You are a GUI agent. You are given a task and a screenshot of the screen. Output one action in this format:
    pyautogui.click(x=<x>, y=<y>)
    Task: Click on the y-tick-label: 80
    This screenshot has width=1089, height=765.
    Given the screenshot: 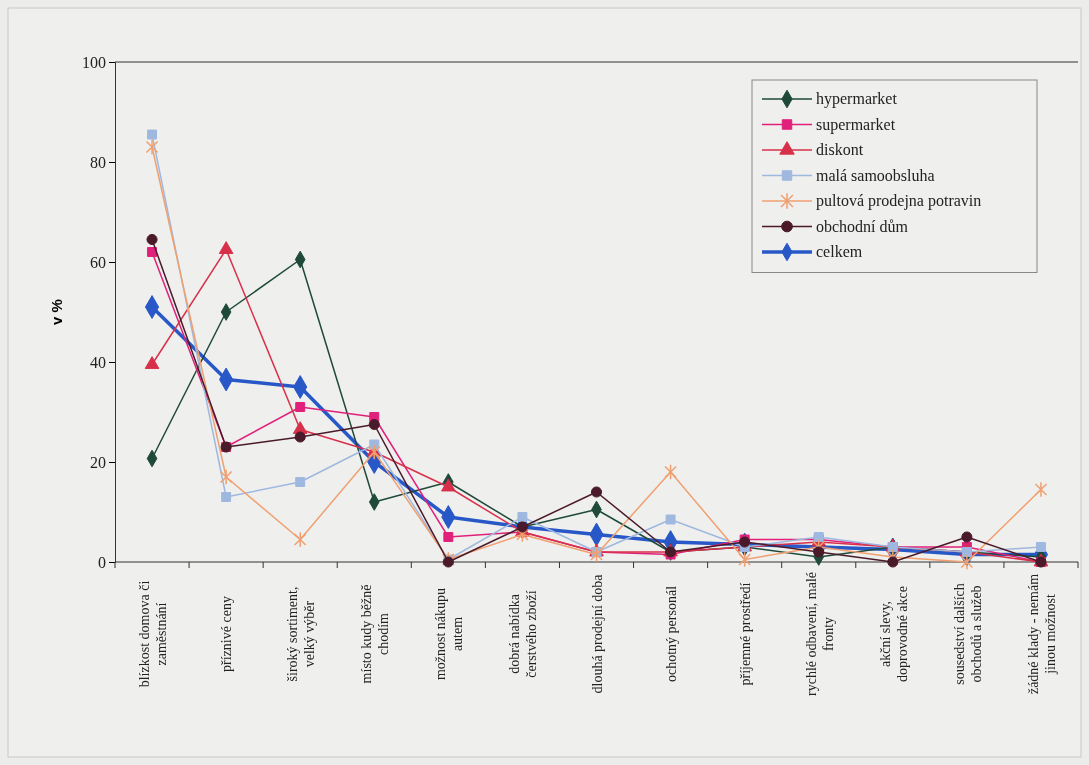 What is the action you would take?
    pyautogui.click(x=98, y=162)
    